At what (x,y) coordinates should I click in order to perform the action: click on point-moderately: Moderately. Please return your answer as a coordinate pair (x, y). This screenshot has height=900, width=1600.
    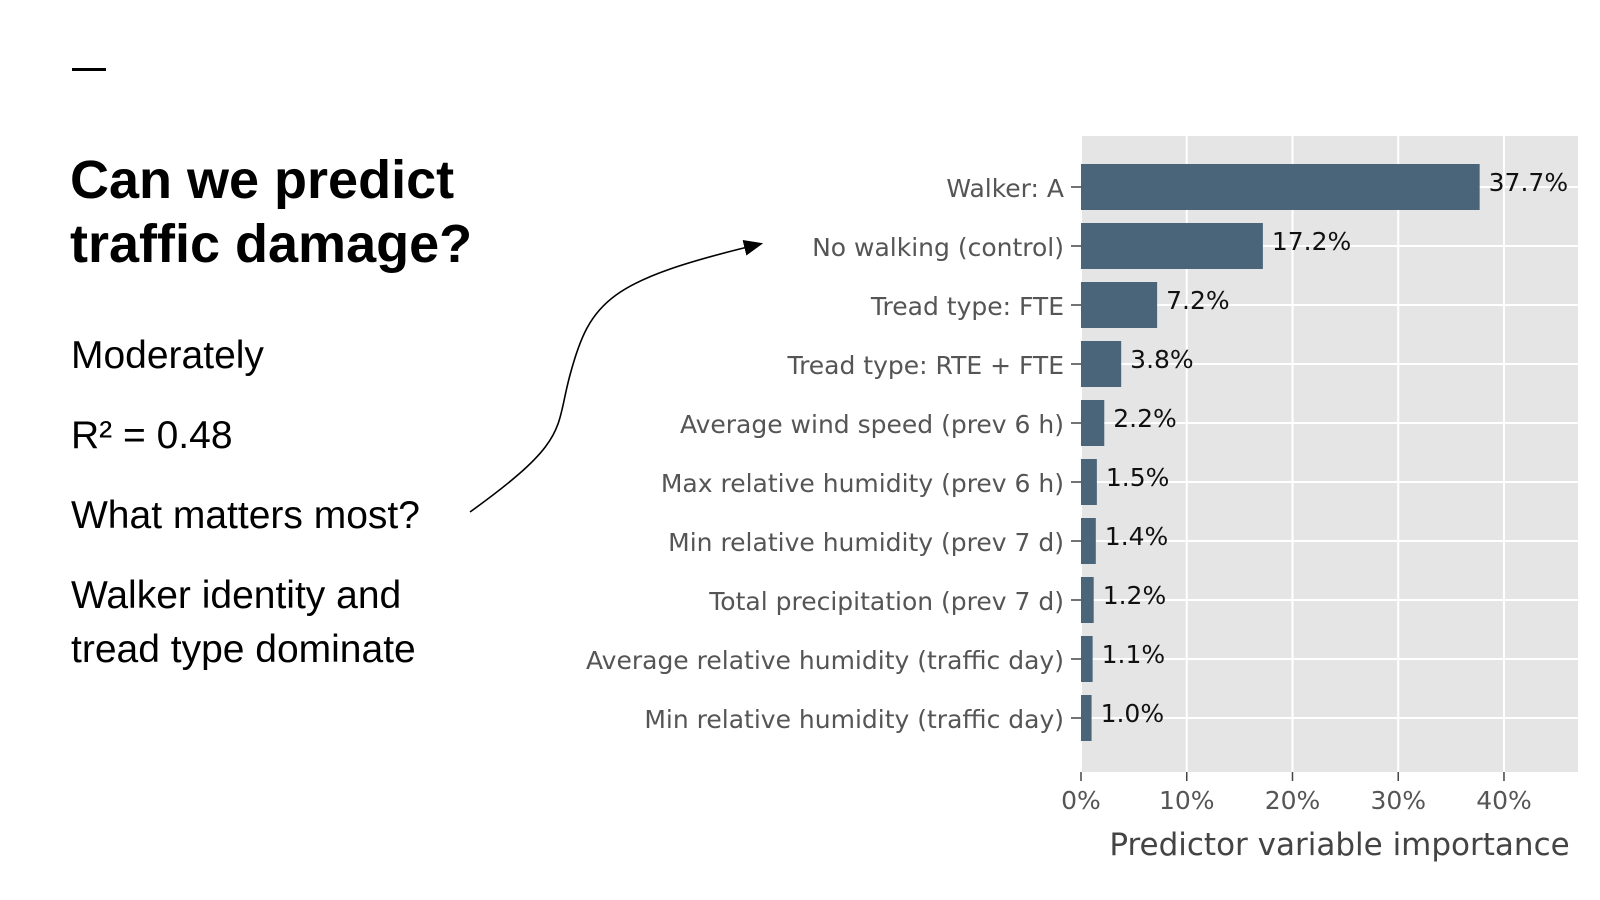
    Looking at the image, I should click on (167, 355).